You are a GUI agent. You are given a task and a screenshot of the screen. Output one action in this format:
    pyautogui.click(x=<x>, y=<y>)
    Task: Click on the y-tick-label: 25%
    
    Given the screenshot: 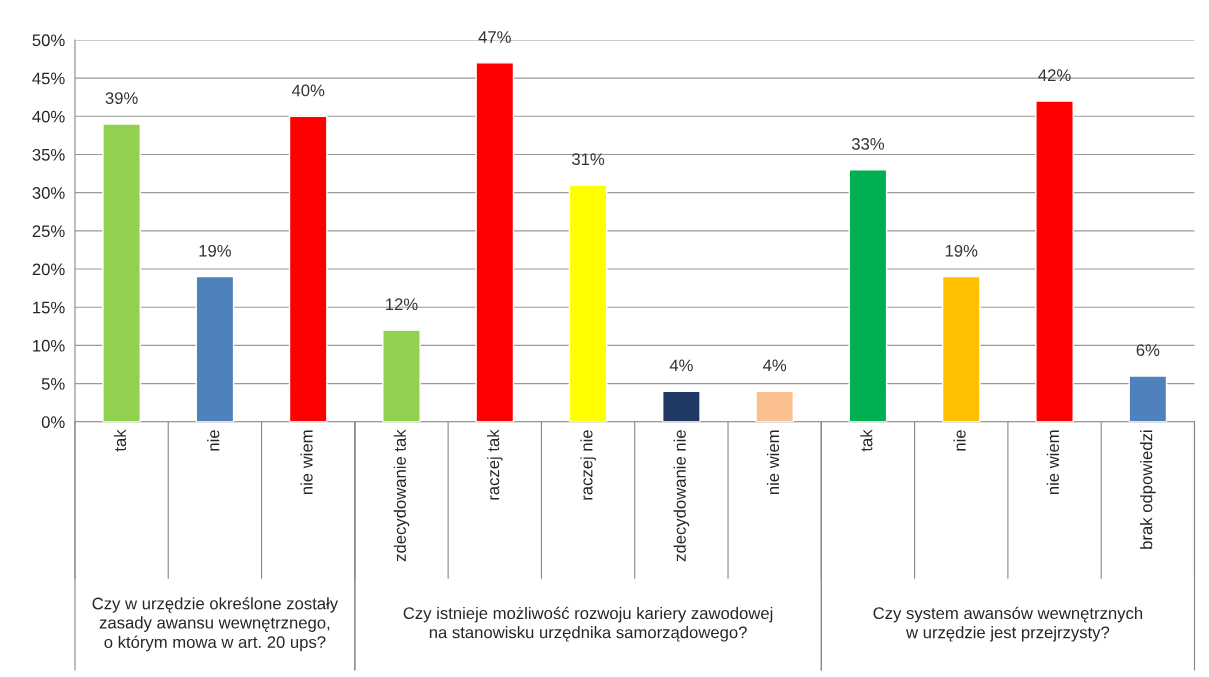 What is the action you would take?
    pyautogui.click(x=48, y=231)
    